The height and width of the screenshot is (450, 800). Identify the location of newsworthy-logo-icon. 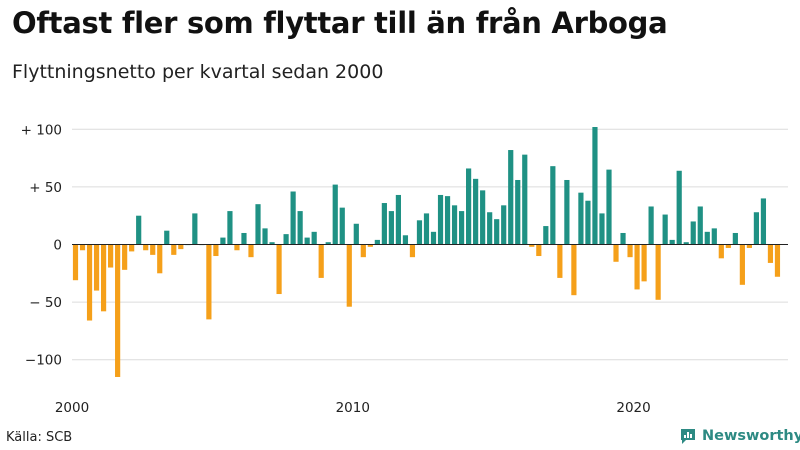
(688, 436).